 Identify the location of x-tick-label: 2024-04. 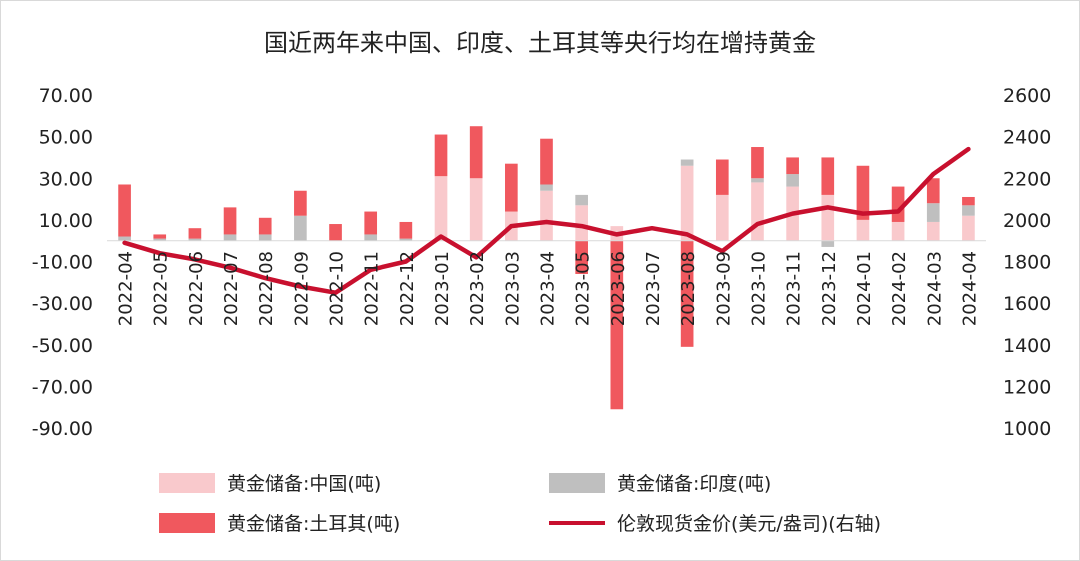
(969, 288).